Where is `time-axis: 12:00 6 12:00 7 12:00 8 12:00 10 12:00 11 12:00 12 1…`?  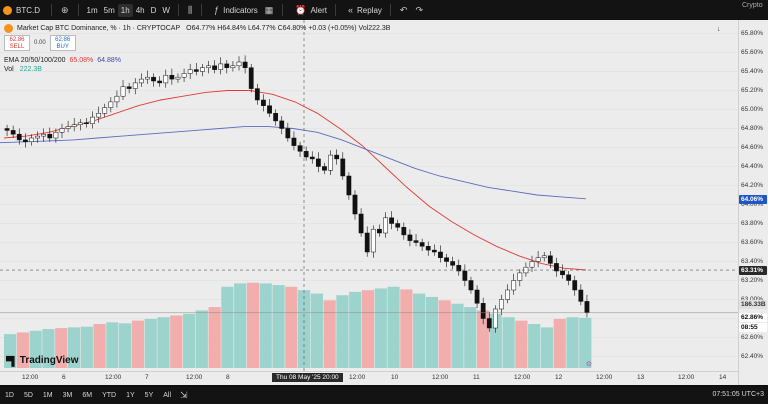 time-axis: 12:00 6 12:00 7 12:00 8 12:00 10 12:00 11 12:00 12 1… is located at coordinates (369, 378).